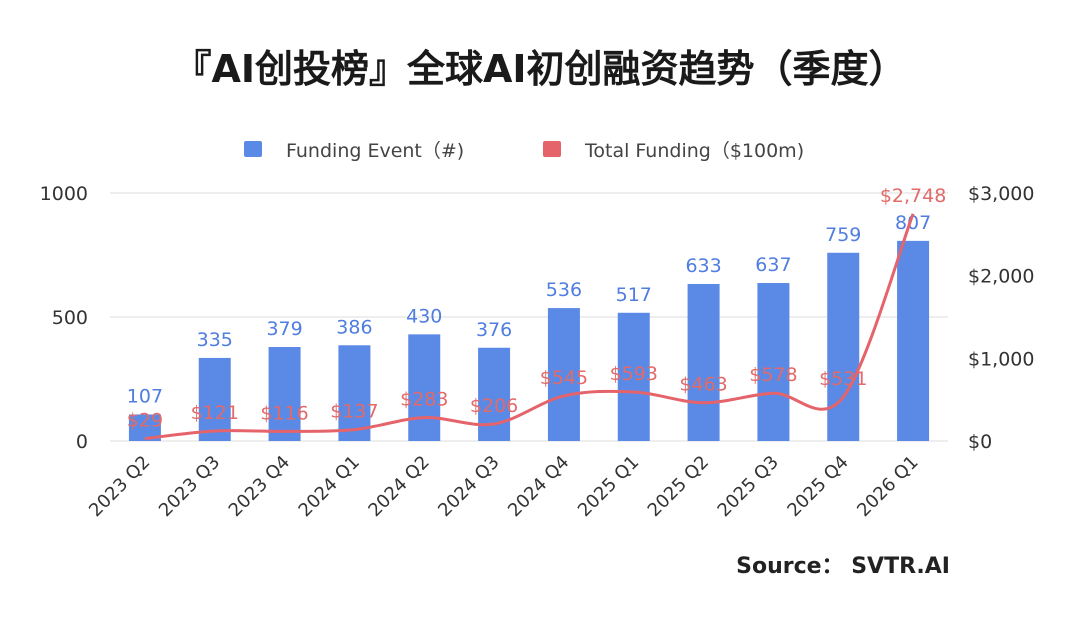  What do you see at coordinates (354, 327) in the screenshot?
I see `bar-value-label: 386` at bounding box center [354, 327].